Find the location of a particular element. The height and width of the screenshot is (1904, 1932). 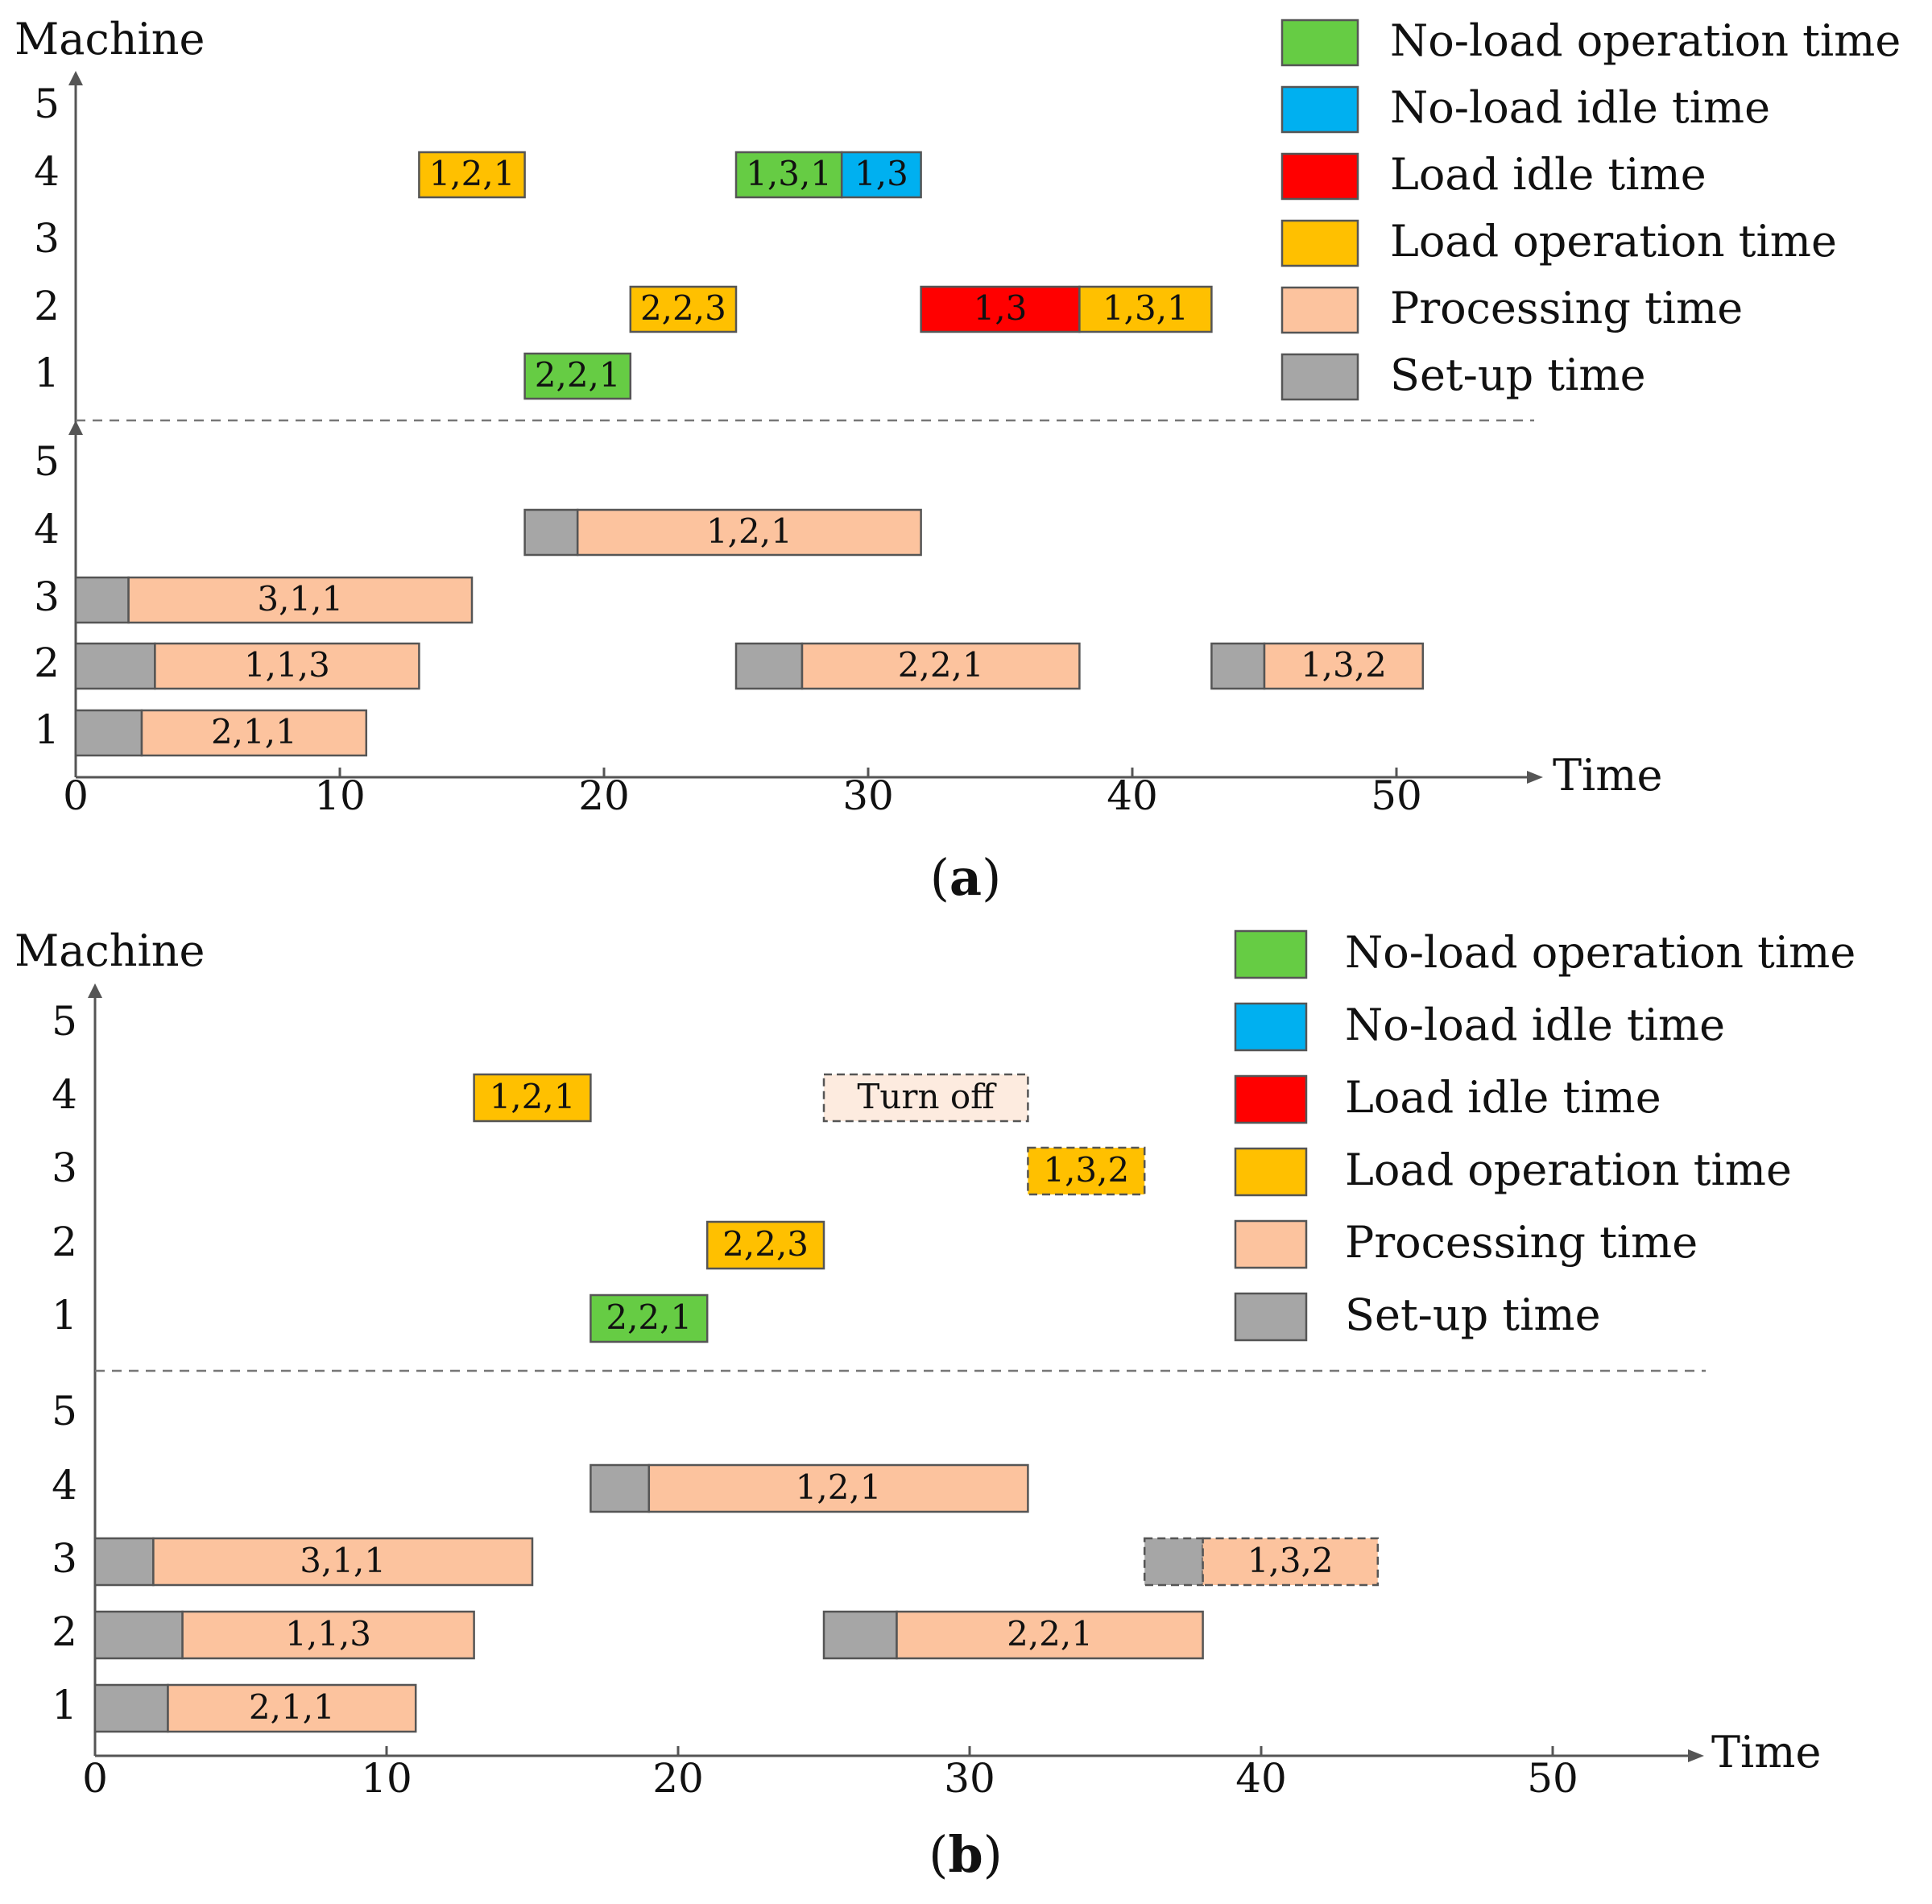

y-axis-title: Machine is located at coordinates (110, 39).